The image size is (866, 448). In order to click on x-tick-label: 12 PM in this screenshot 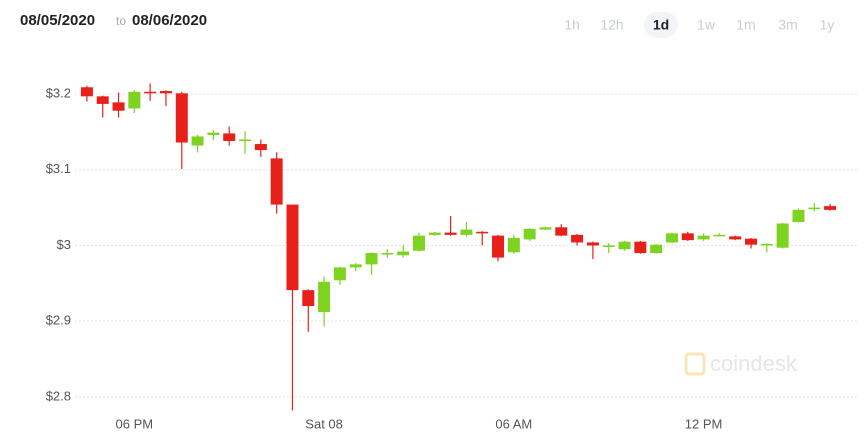, I will do `click(704, 423)`.